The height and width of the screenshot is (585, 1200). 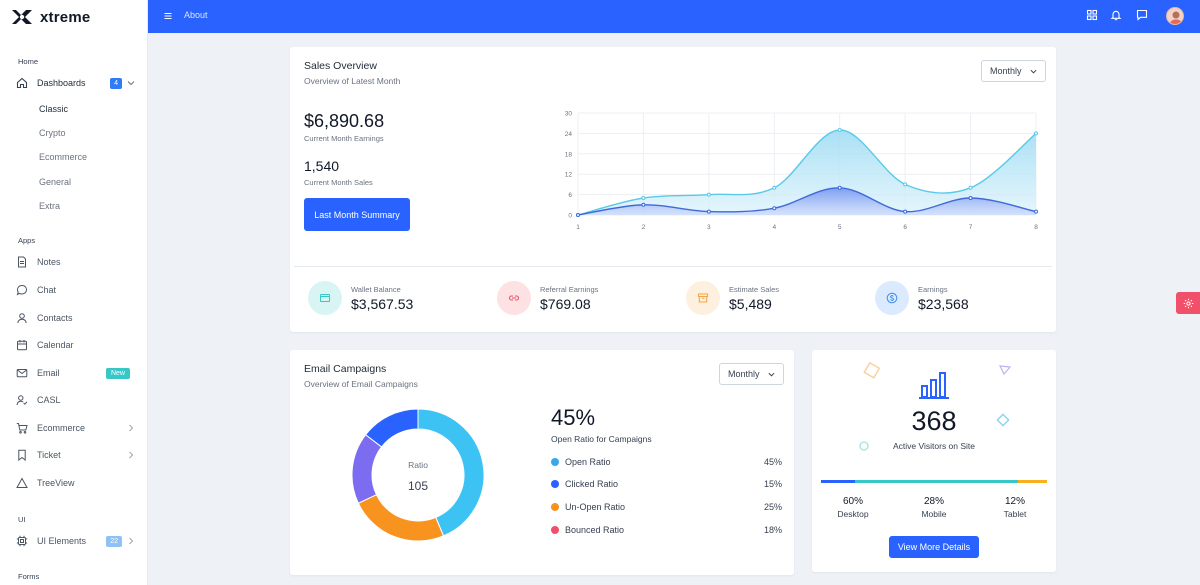 I want to click on sidebar-sub-ecommerce: Ecommerce, so click(x=63, y=157).